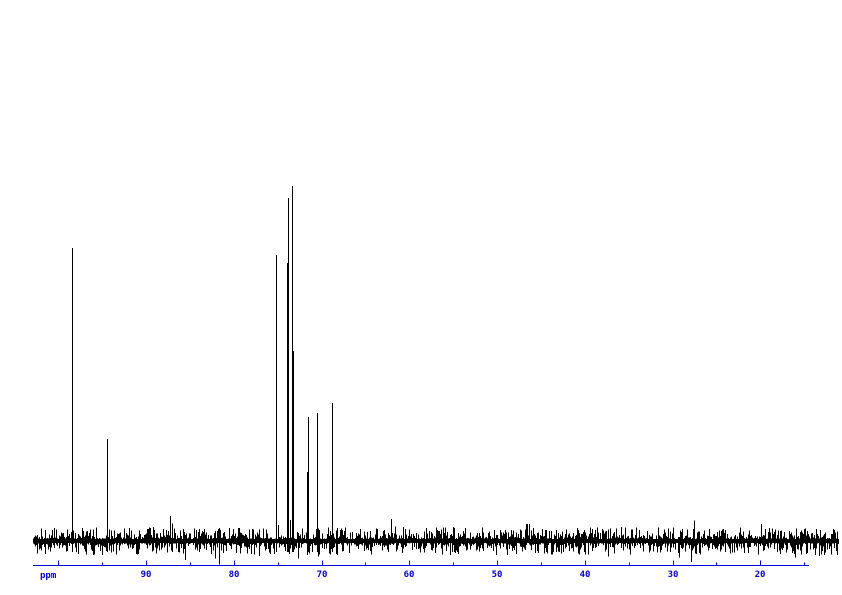 This screenshot has height=595, width=842. What do you see at coordinates (322, 575) in the screenshot?
I see `x-axis-tick-label: 70` at bounding box center [322, 575].